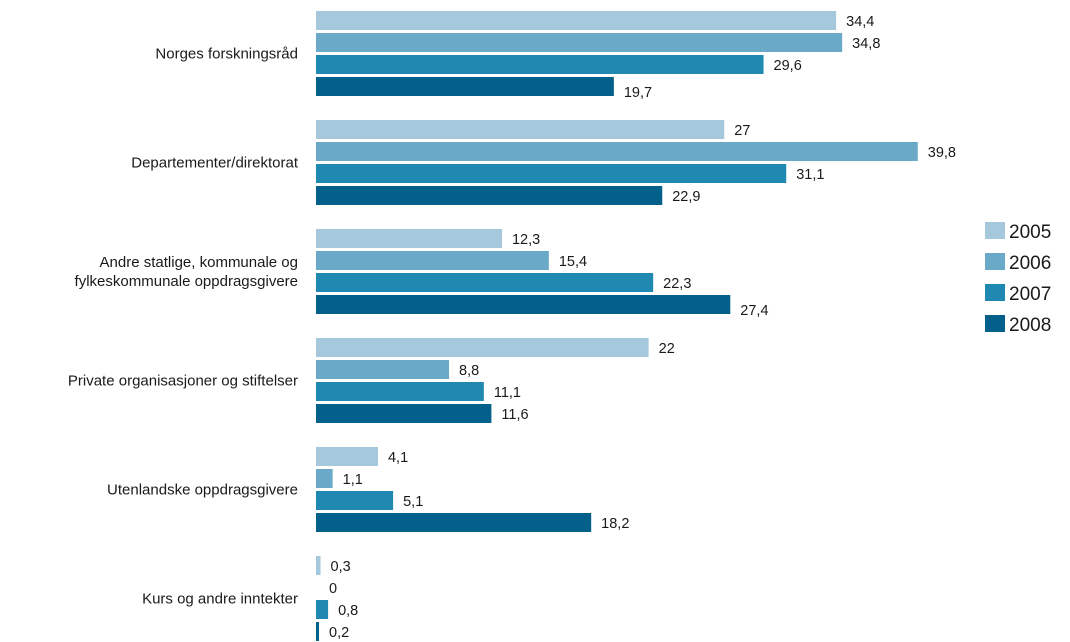 Image resolution: width=1070 pixels, height=642 pixels. I want to click on data-label: 29,6, so click(788, 66).